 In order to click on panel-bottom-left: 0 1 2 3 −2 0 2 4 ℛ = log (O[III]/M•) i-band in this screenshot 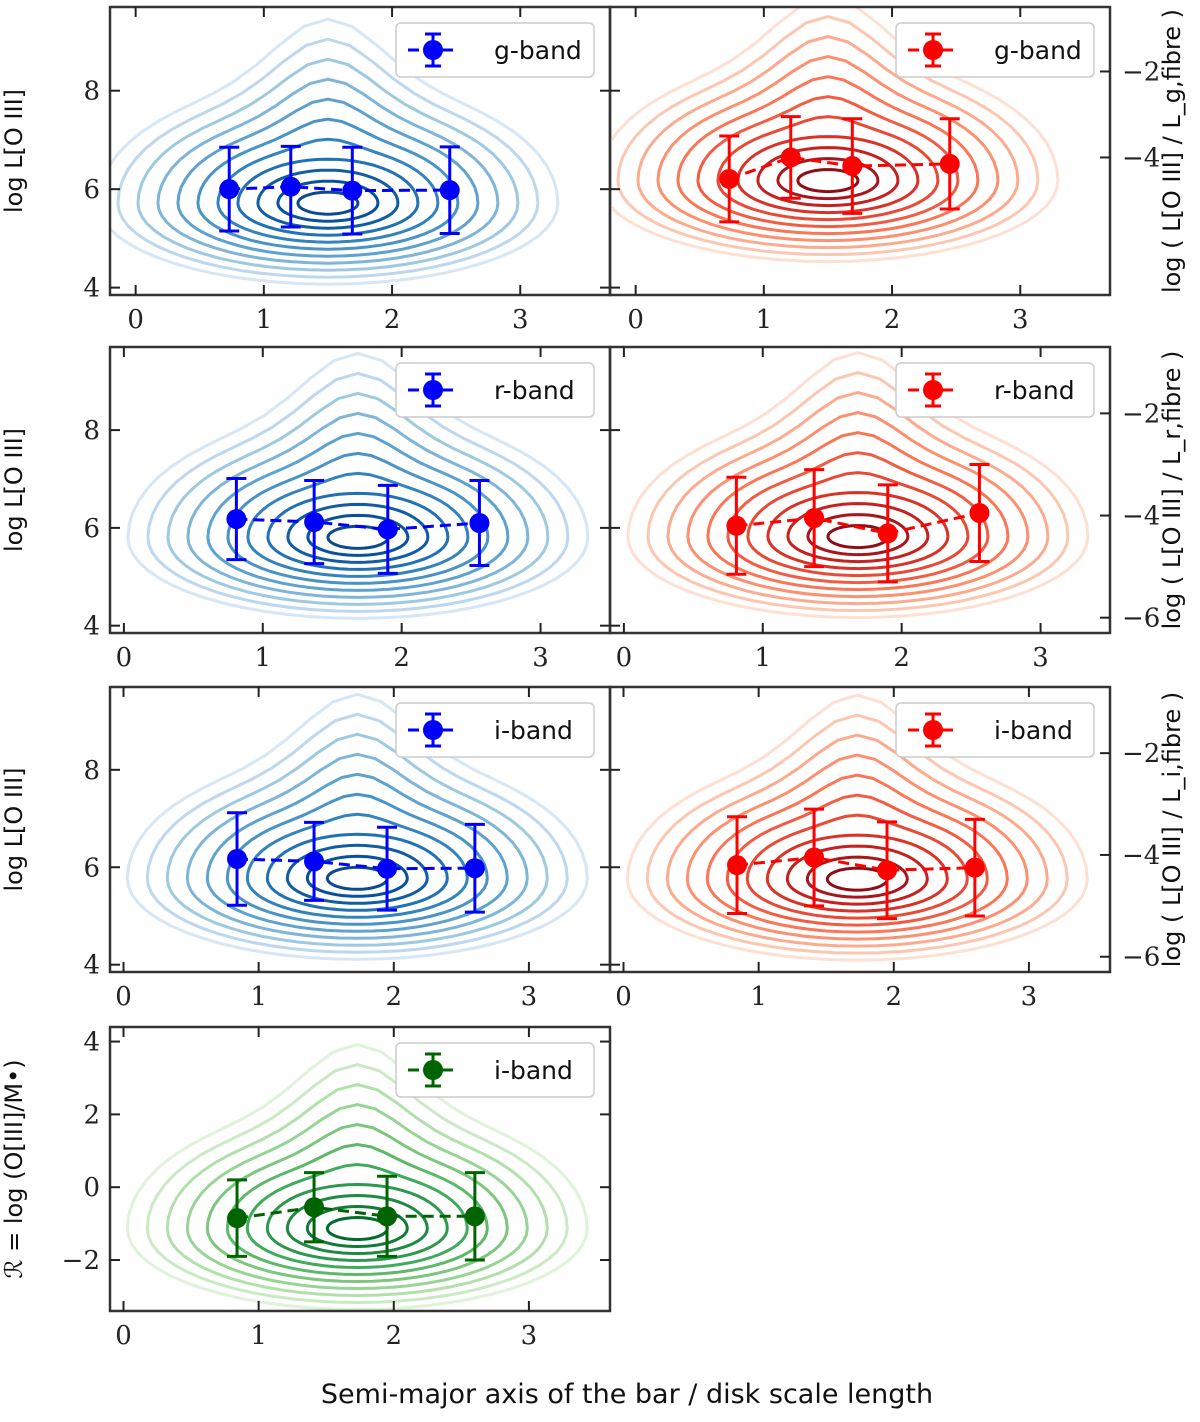, I will do `click(306, 1188)`.